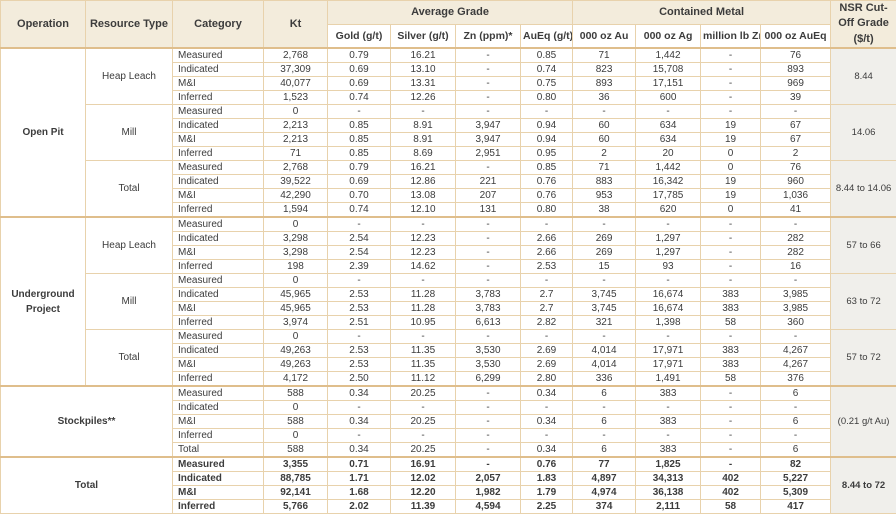 This screenshot has width=896, height=514. What do you see at coordinates (668, 253) in the screenshot?
I see `value-cell: 1,297` at bounding box center [668, 253].